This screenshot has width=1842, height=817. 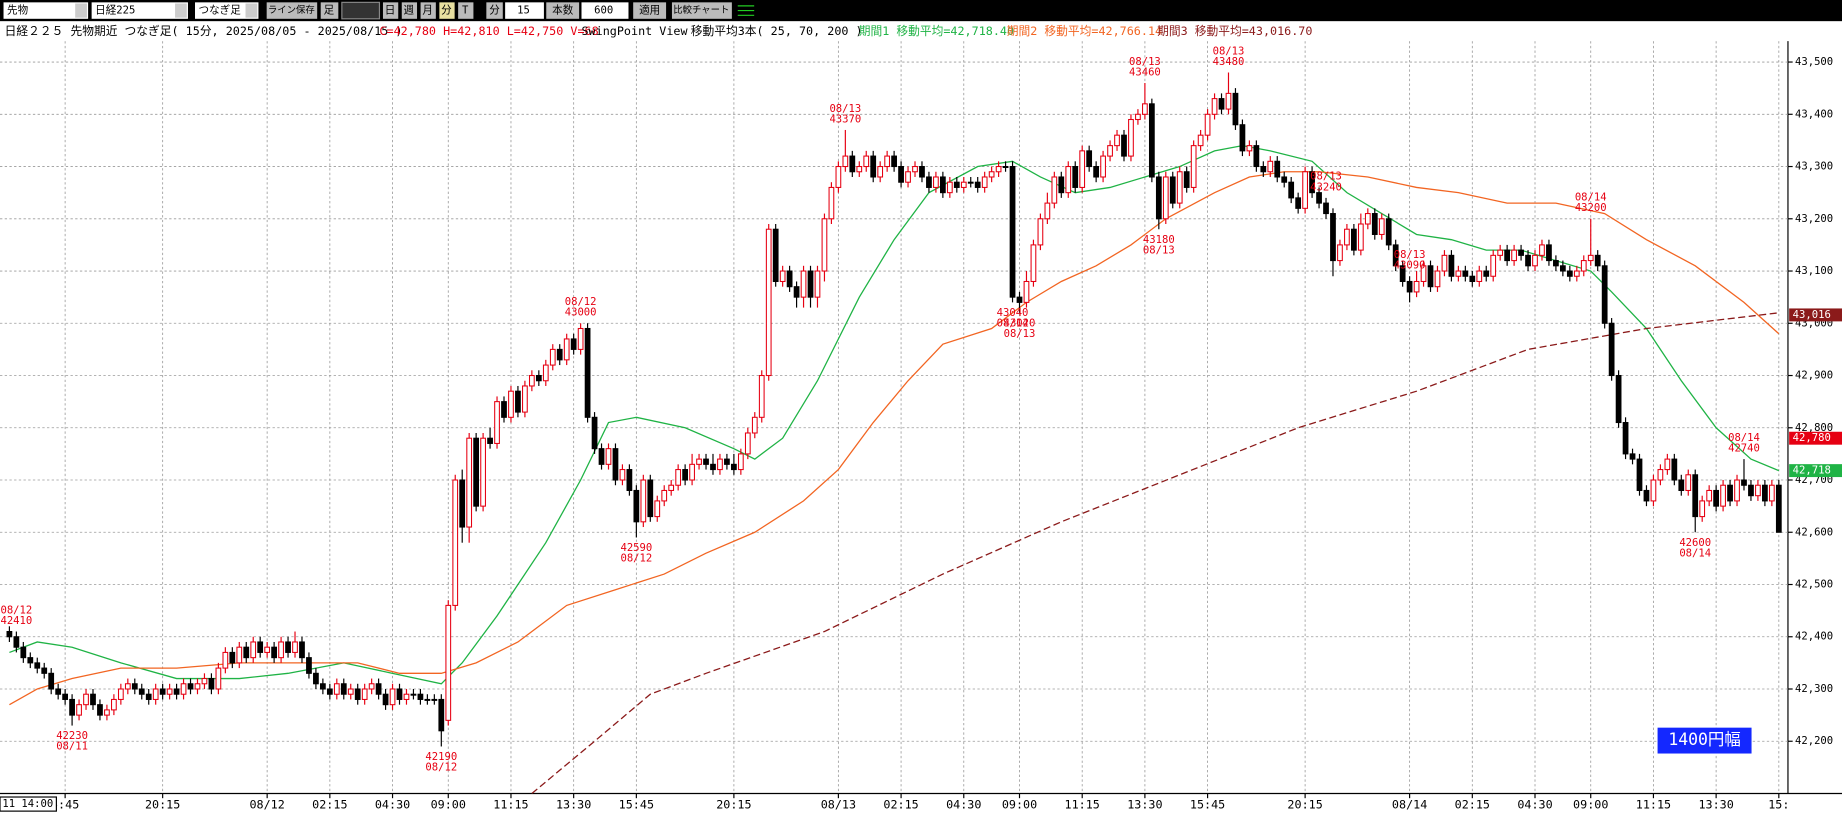 I want to click on button-text: T, so click(x=465, y=11).